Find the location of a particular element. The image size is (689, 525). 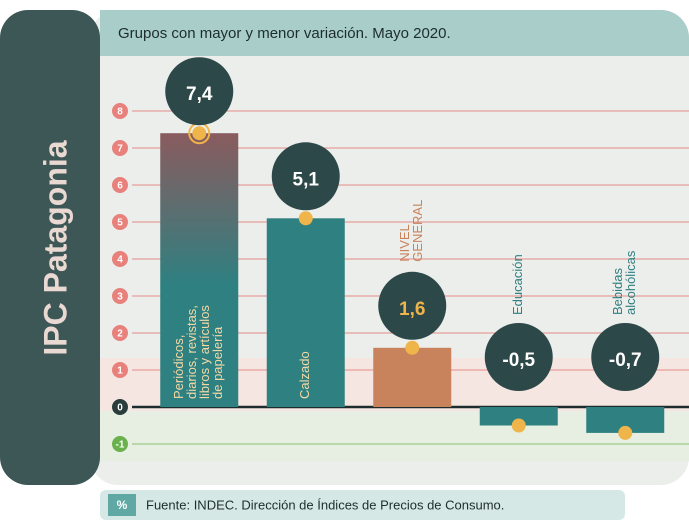

category-line: GENERAL is located at coordinates (417, 231).